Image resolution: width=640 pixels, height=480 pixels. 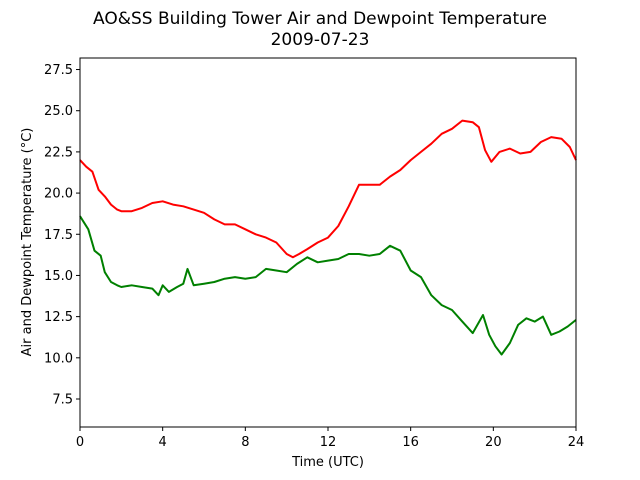 I want to click on x-tick-label: 8, so click(x=245, y=442).